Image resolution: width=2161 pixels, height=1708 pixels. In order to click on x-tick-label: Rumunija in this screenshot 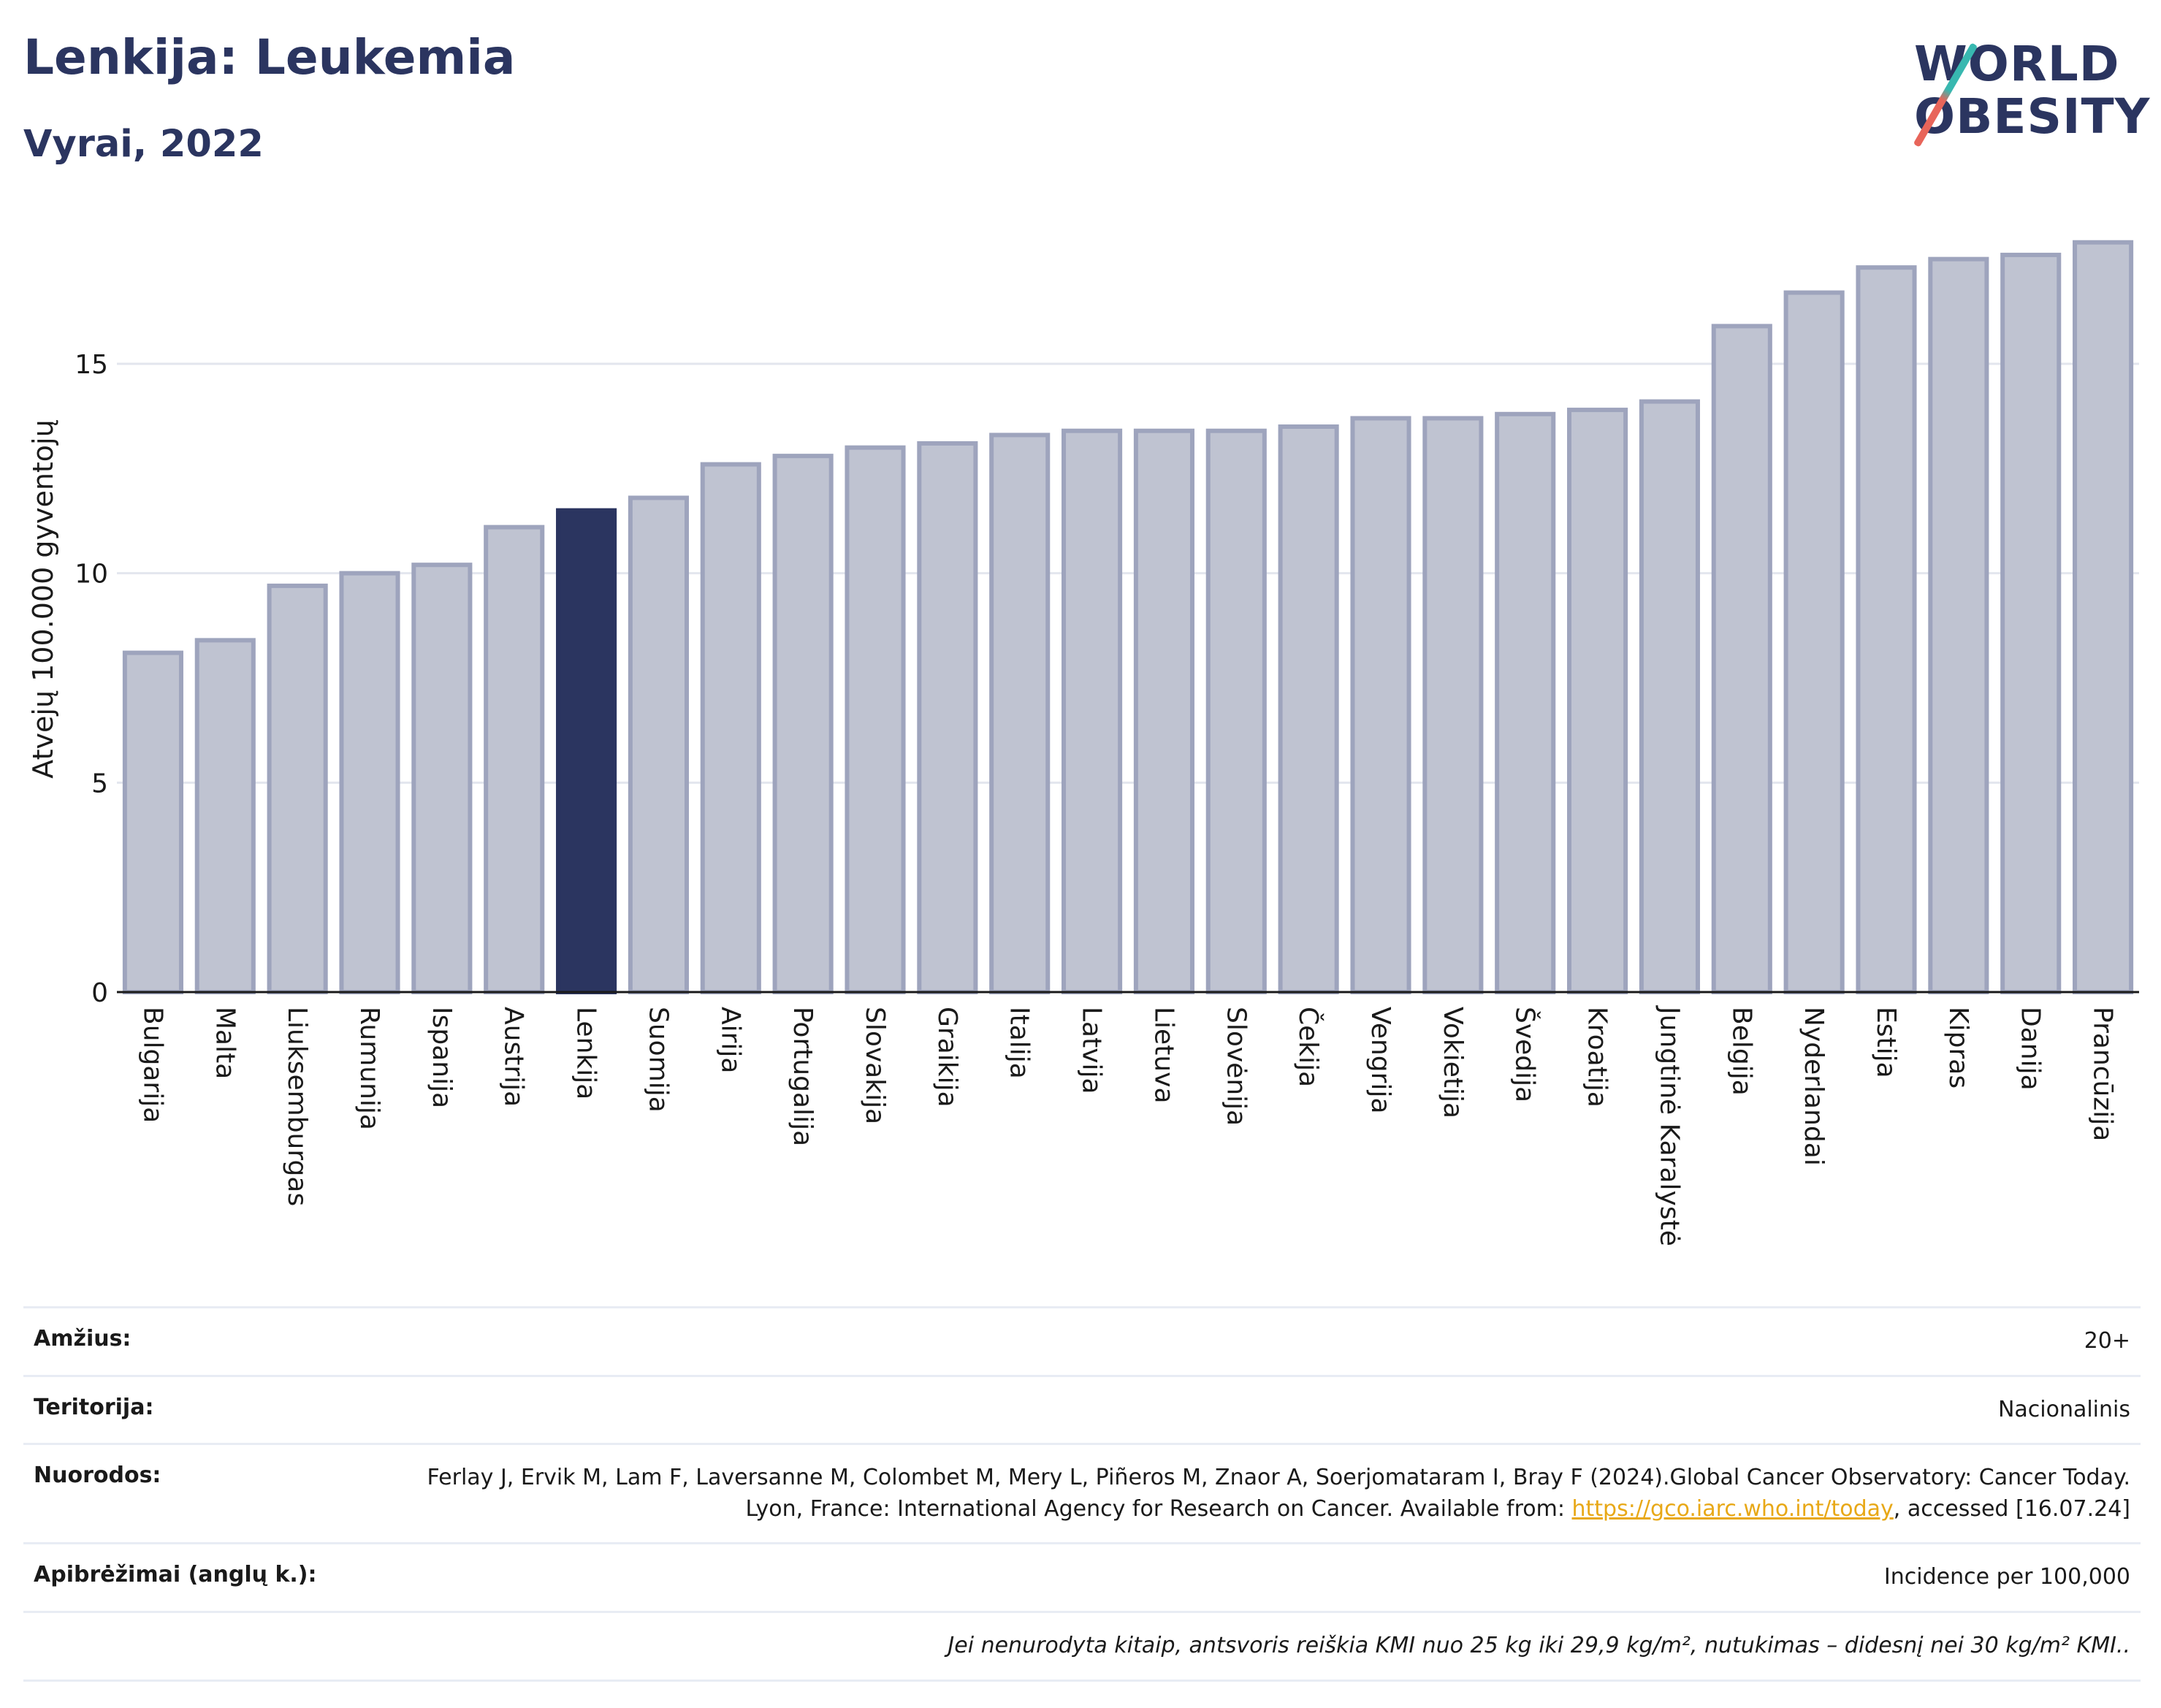, I will do `click(369, 1069)`.